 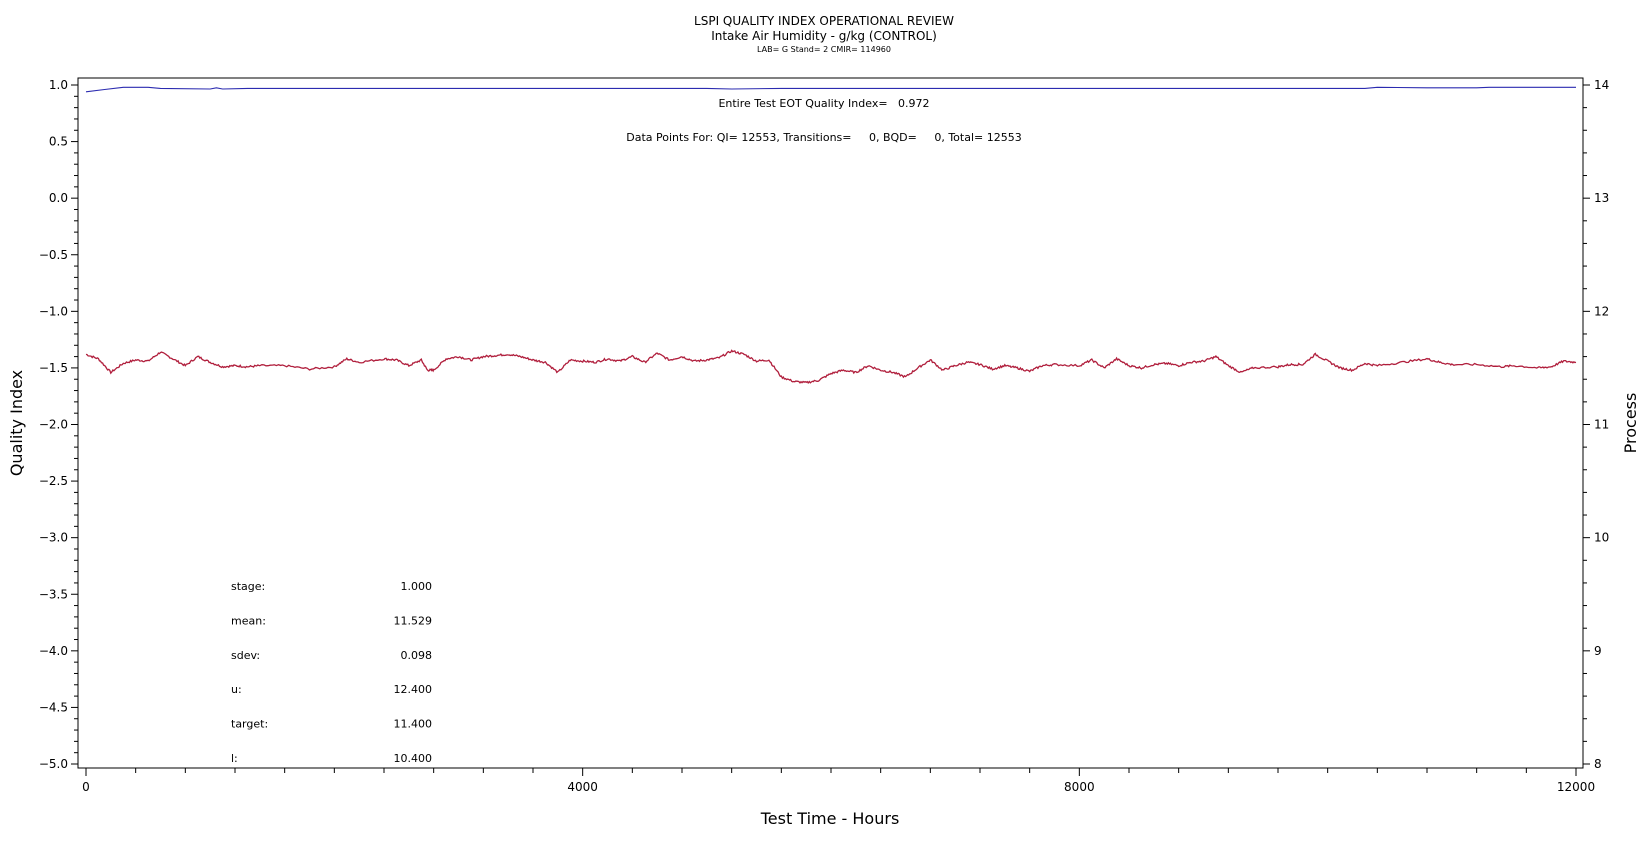 I want to click on y-axis-right: 14 13 12 11 10 9 8, so click(x=1596, y=424).